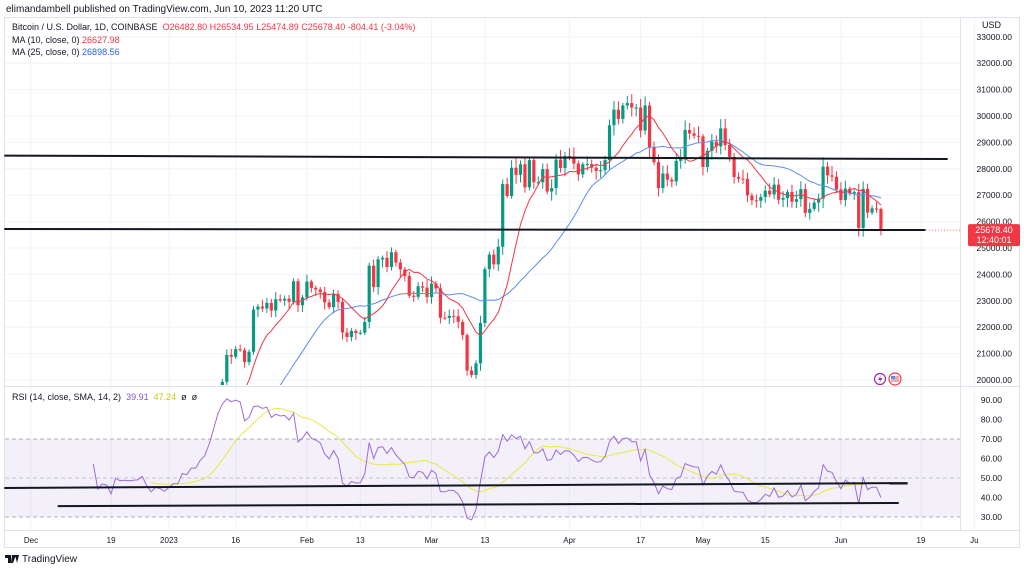 This screenshot has width=1024, height=572. I want to click on rsi-extra-value: ø, so click(194, 397).